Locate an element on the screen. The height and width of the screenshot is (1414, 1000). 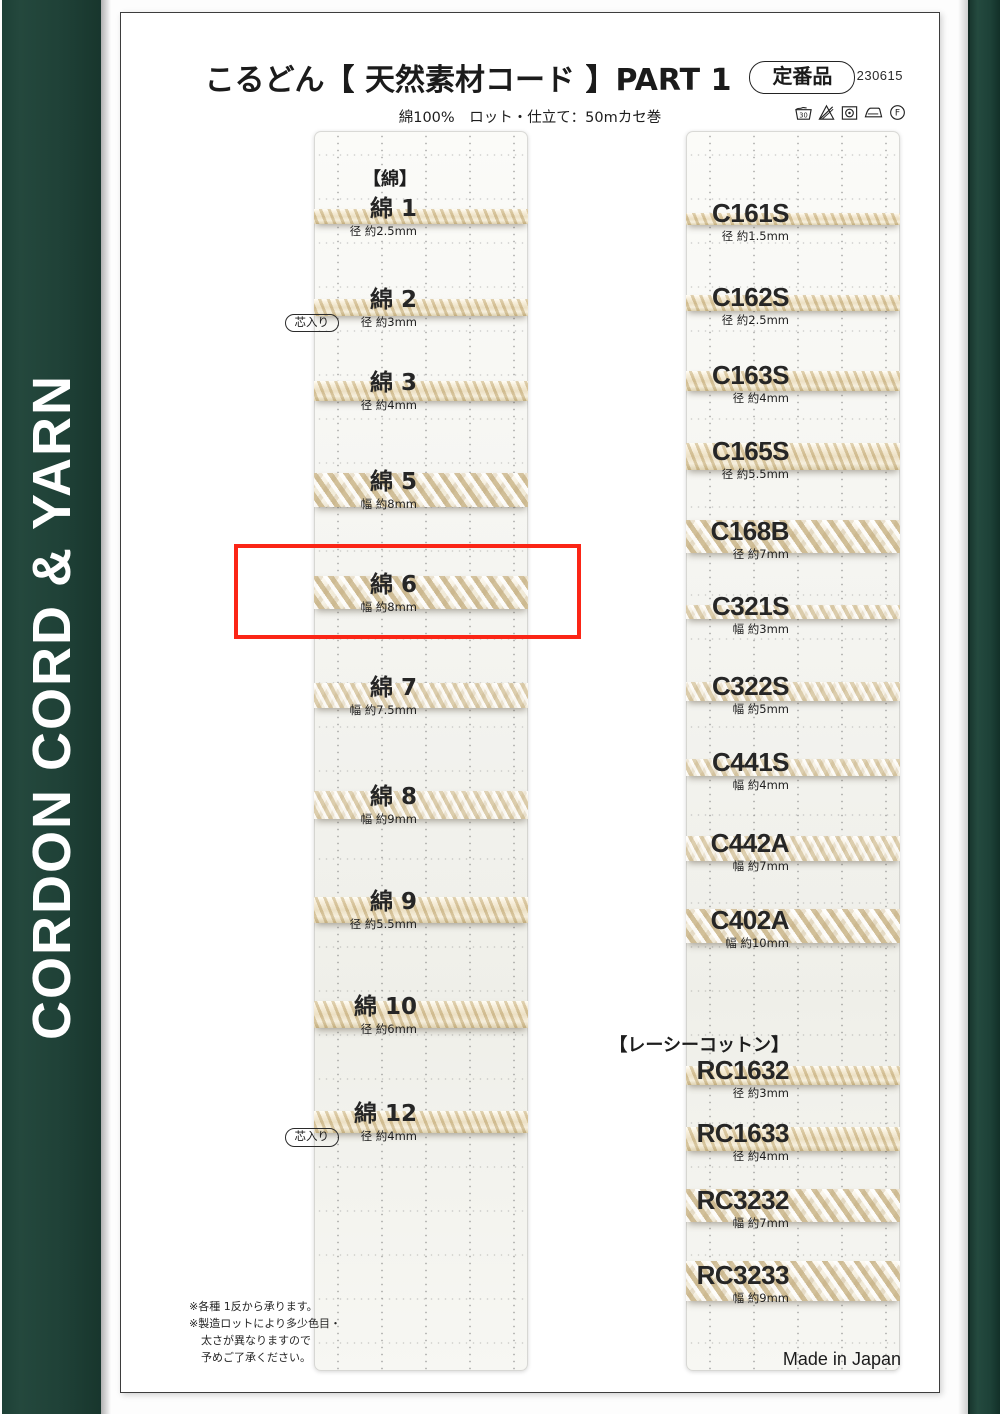
footnote-line: 予めご了承ください。 is located at coordinates (256, 1358).